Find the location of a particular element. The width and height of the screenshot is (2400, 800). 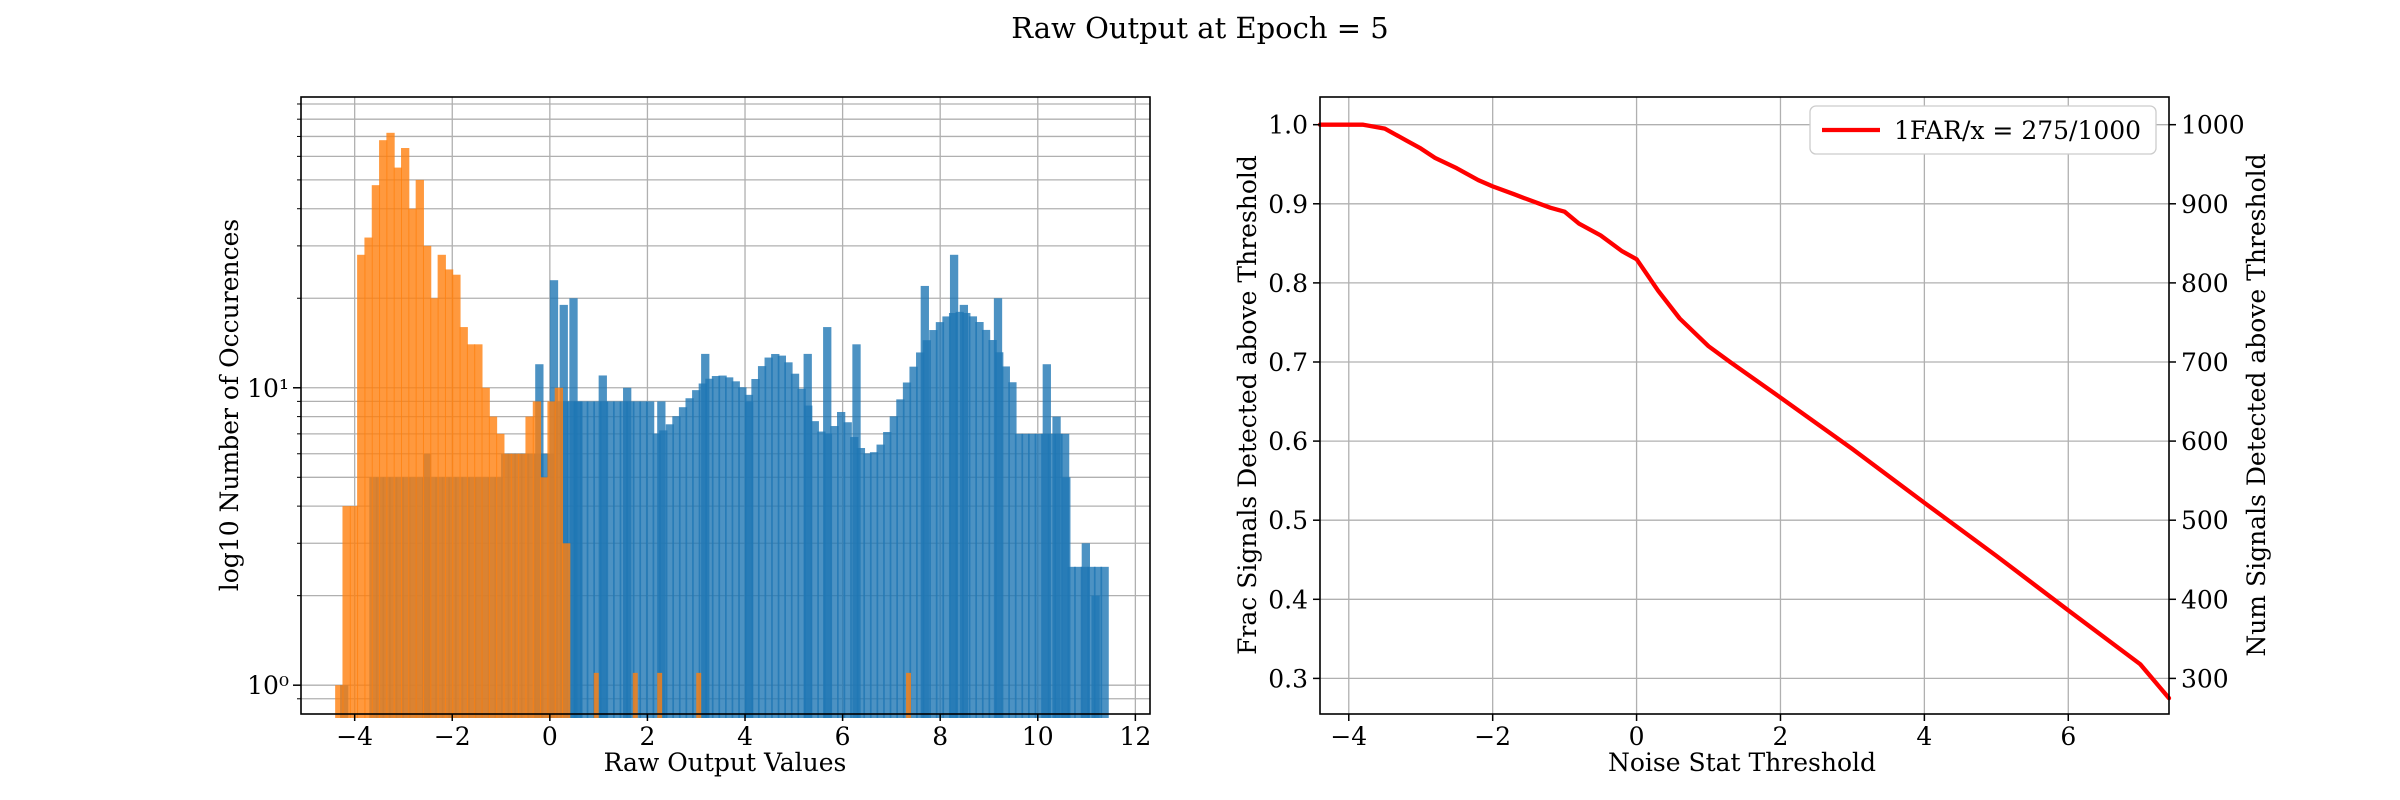

x-tick-label: 10 is located at coordinates (1038, 736).